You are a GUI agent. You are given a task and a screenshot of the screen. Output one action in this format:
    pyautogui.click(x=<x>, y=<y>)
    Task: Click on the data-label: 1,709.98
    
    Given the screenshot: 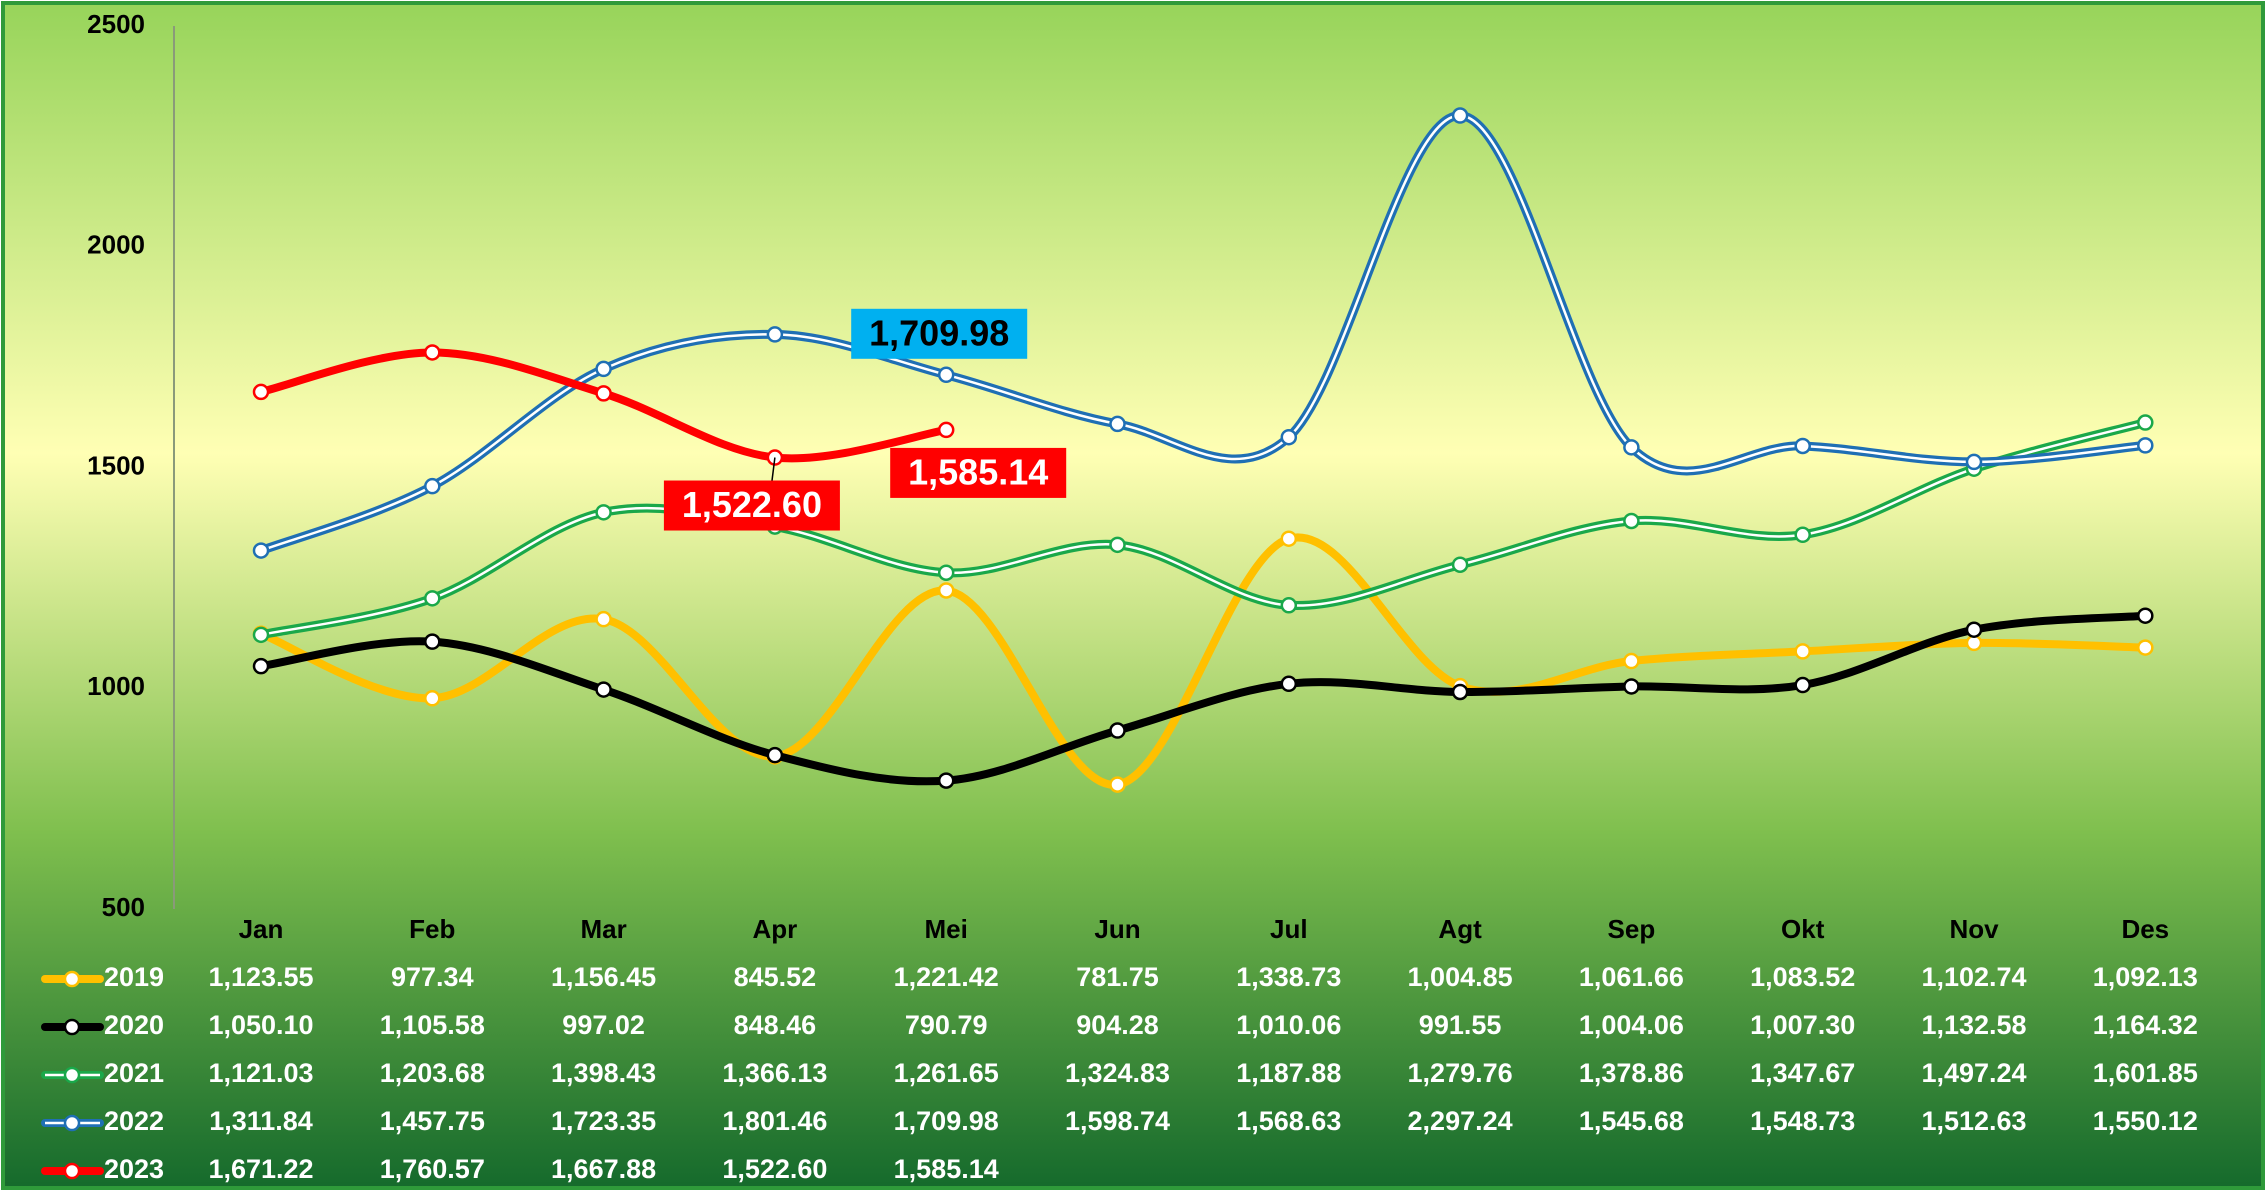 What is the action you would take?
    pyautogui.click(x=939, y=332)
    